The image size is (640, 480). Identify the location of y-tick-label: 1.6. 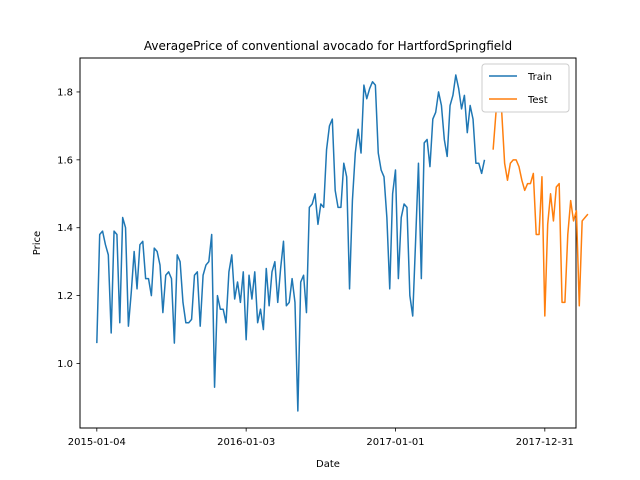
(65, 160).